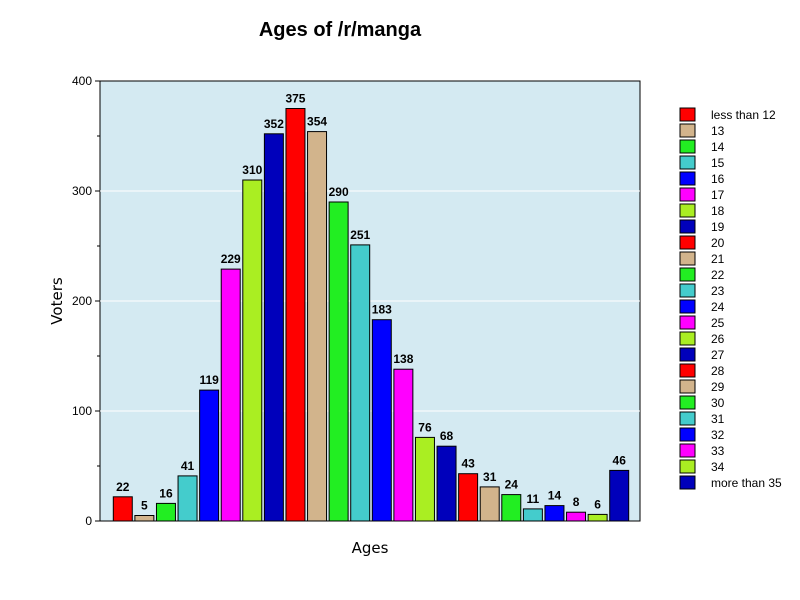 The width and height of the screenshot is (800, 600). I want to click on legend-label: 26, so click(718, 339).